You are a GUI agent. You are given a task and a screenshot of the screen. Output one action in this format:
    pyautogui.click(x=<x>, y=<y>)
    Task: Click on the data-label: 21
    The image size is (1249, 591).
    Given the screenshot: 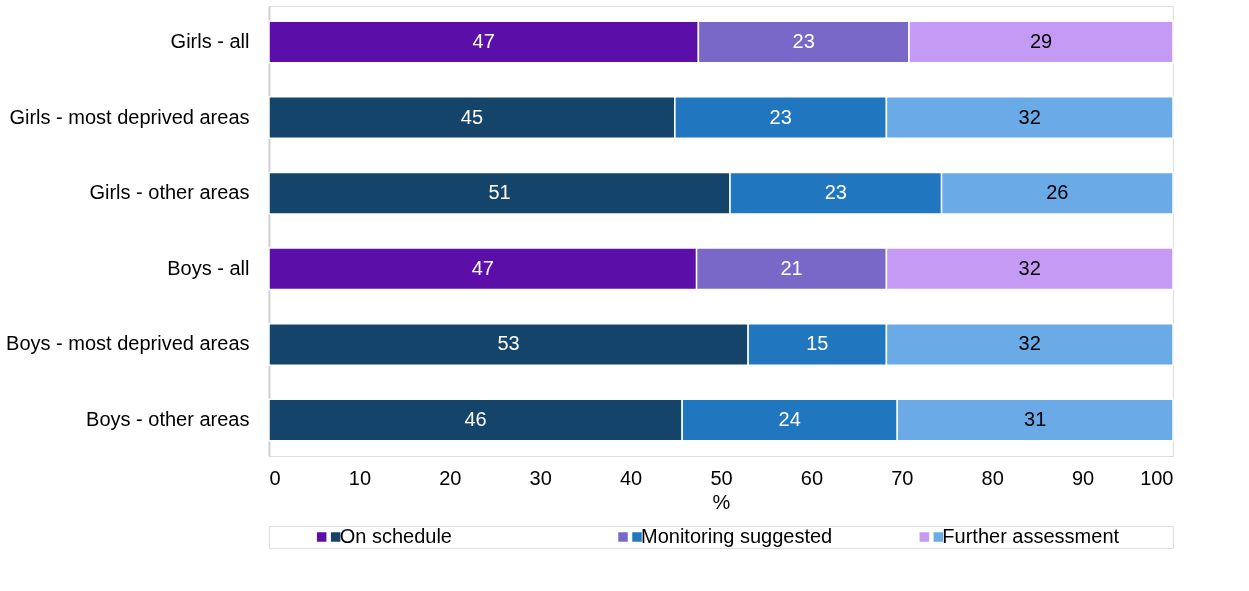 What is the action you would take?
    pyautogui.click(x=791, y=267)
    